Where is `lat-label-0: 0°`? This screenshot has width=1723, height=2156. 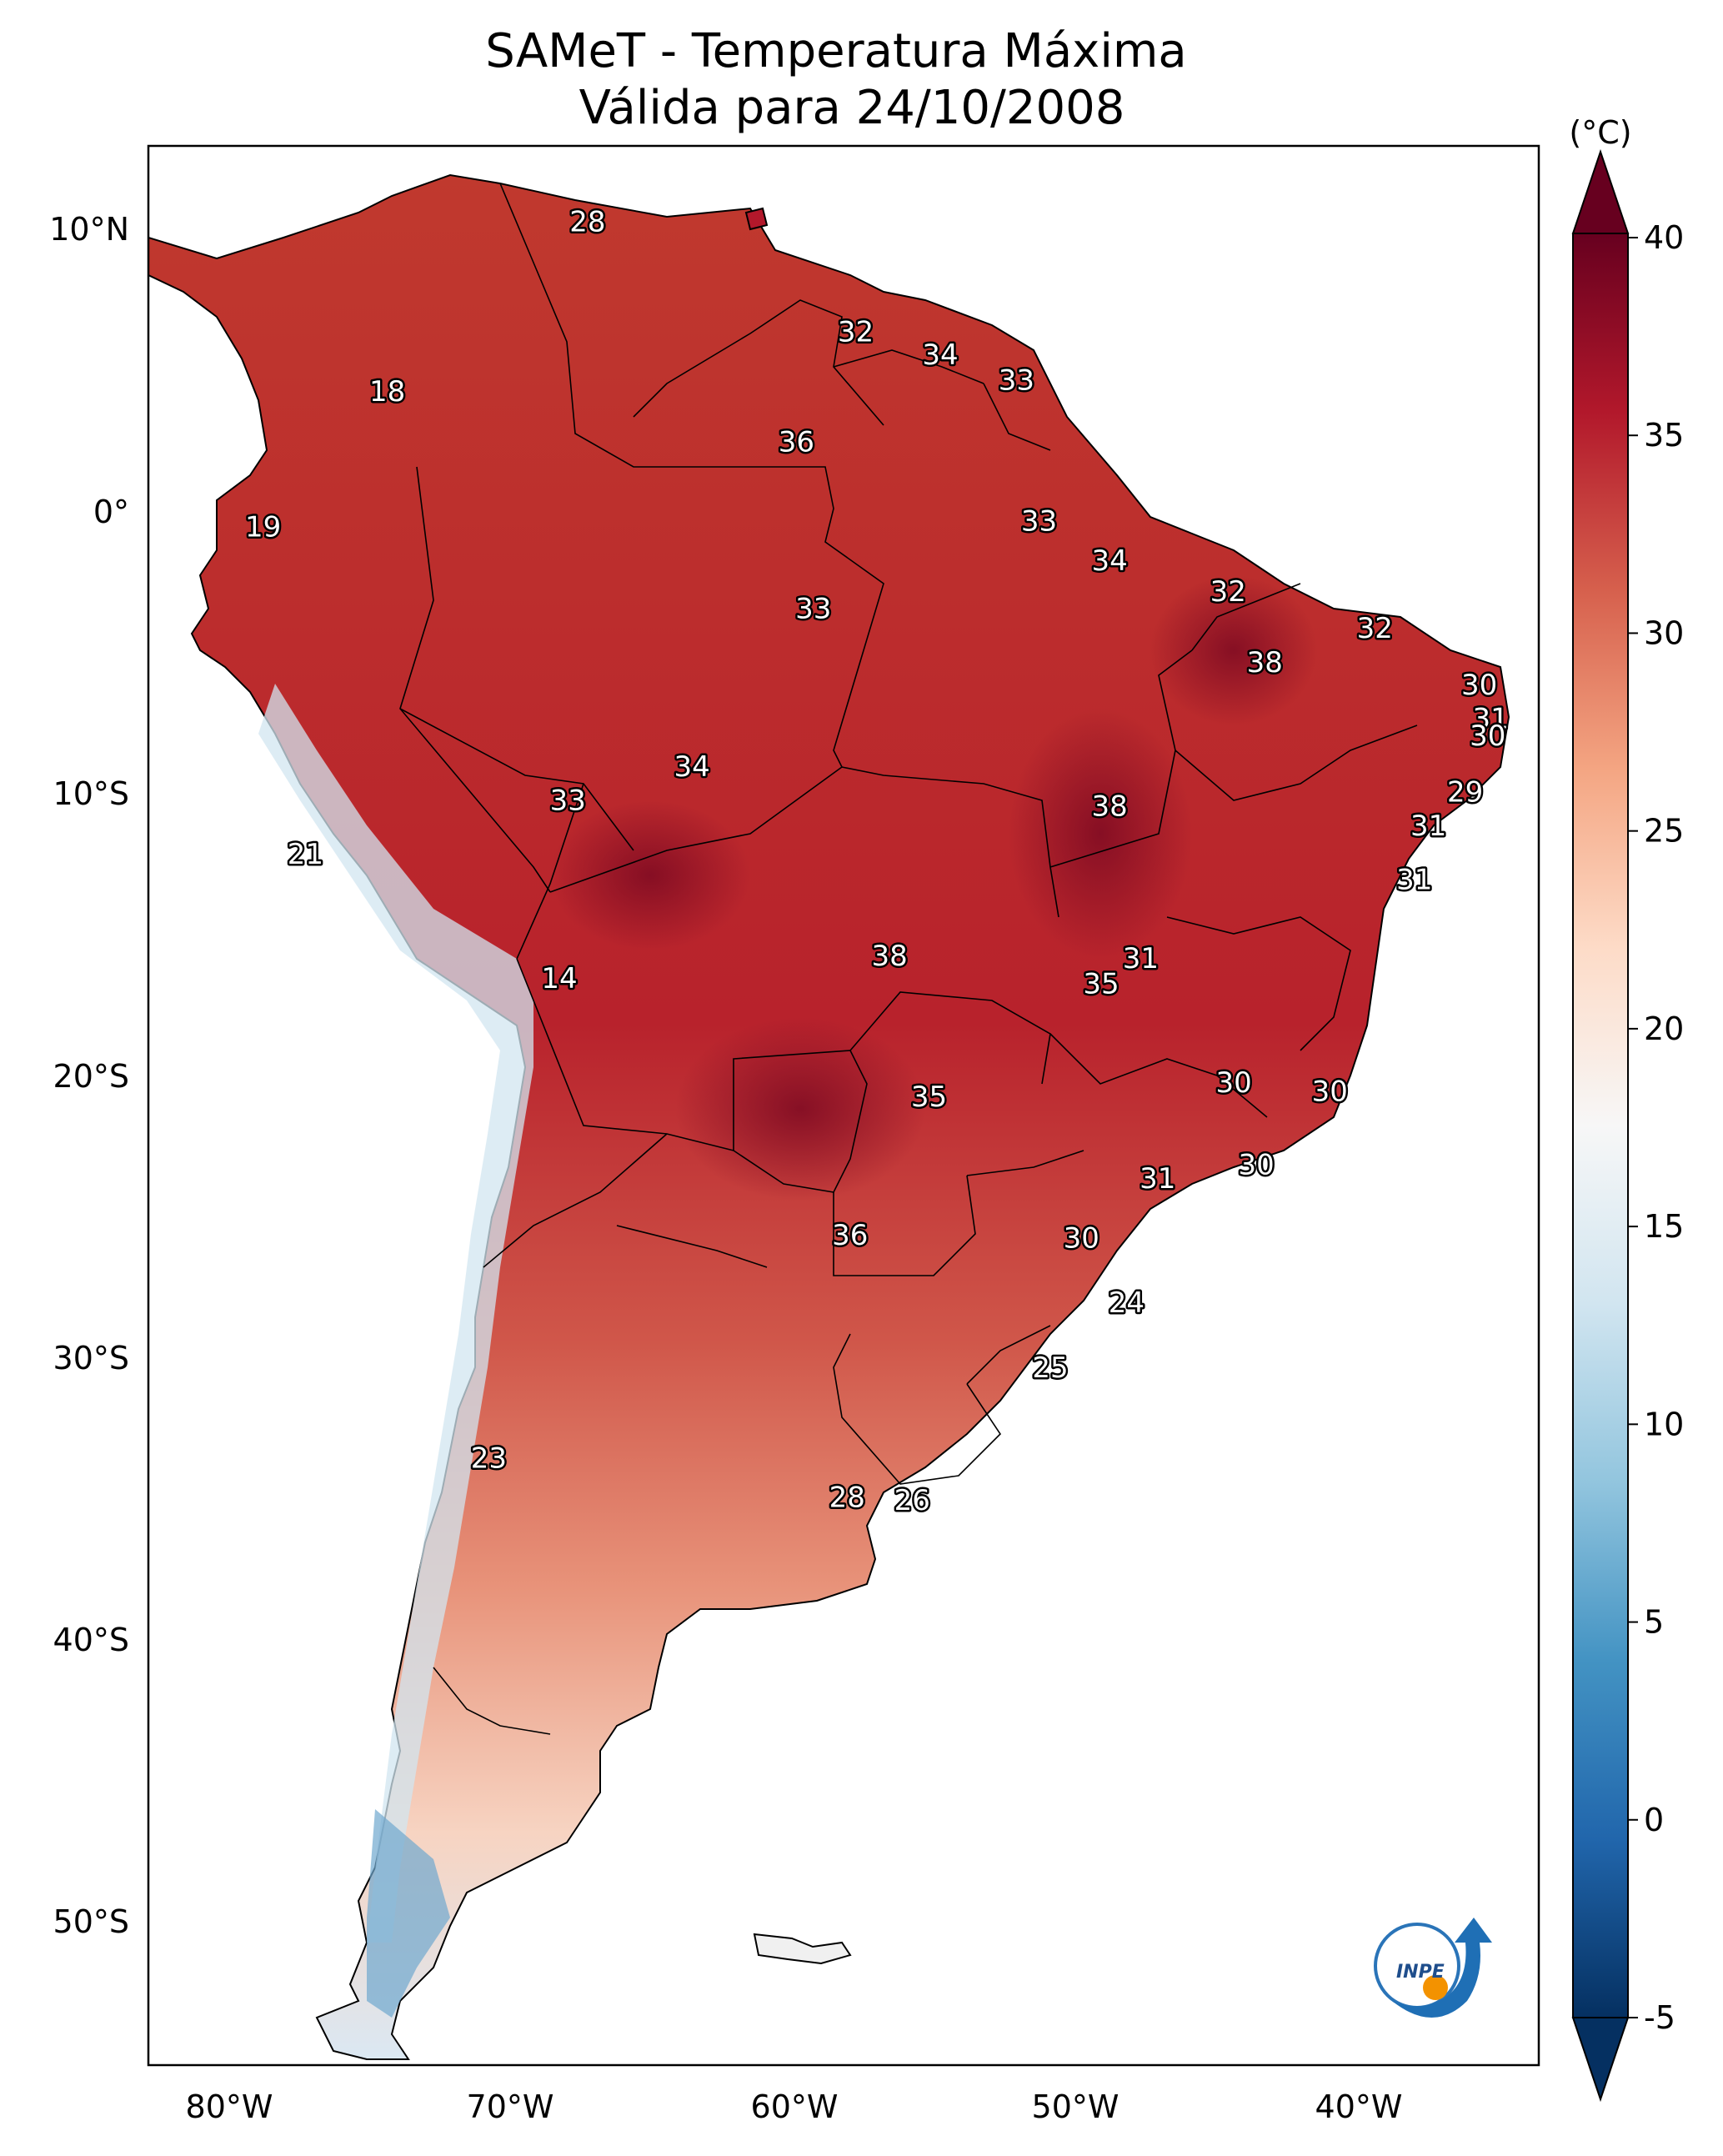 lat-label-0: 0° is located at coordinates (111, 512).